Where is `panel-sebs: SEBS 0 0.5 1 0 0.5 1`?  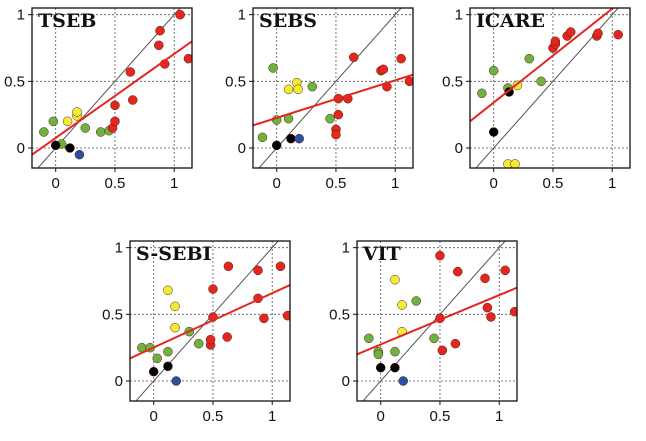
panel-sebs: SEBS 0 0.5 1 0 0.5 1 is located at coordinates (324, 107).